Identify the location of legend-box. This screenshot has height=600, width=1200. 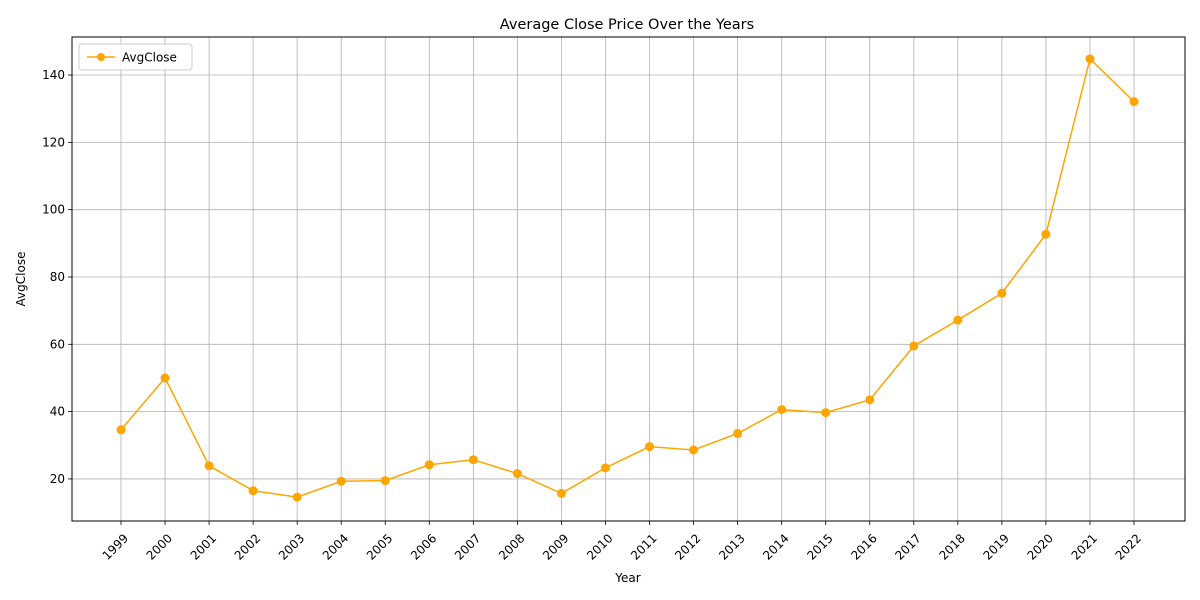
(135, 57).